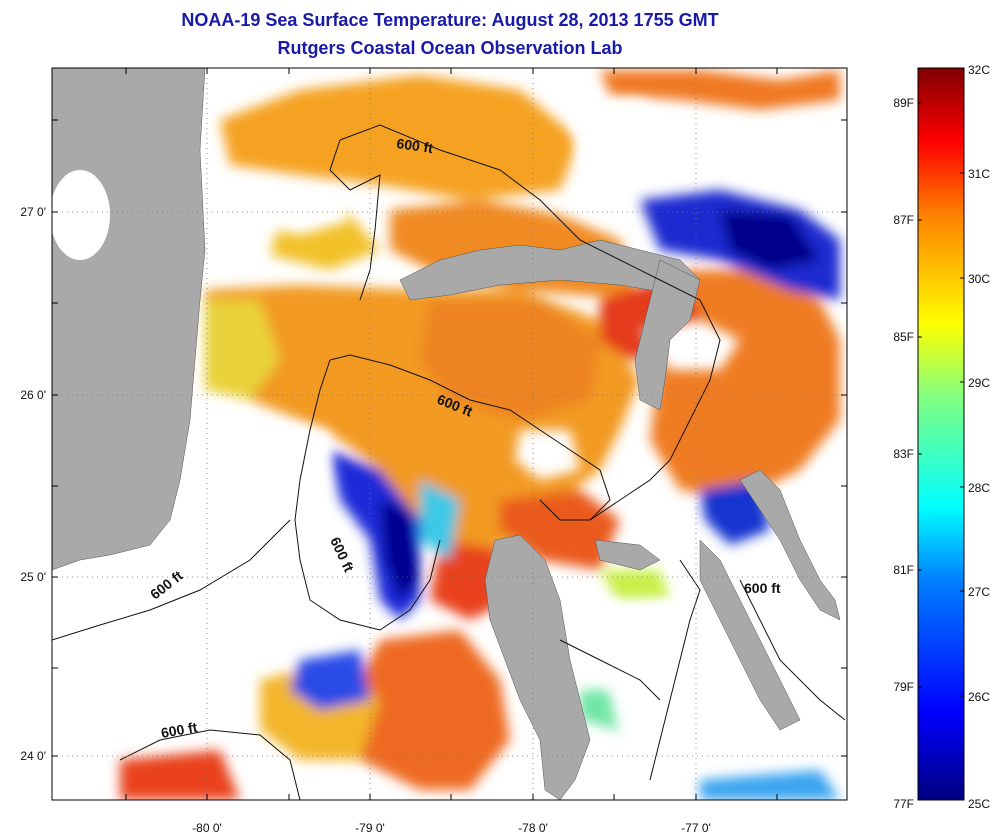 The height and width of the screenshot is (840, 1000). I want to click on colorbar-celsius-label: 28C, so click(979, 488).